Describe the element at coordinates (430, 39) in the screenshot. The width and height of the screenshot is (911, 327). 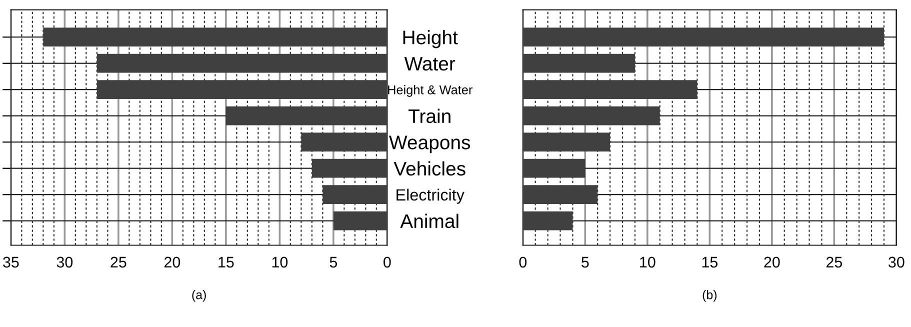
I see `y-tick-label: Height` at that location.